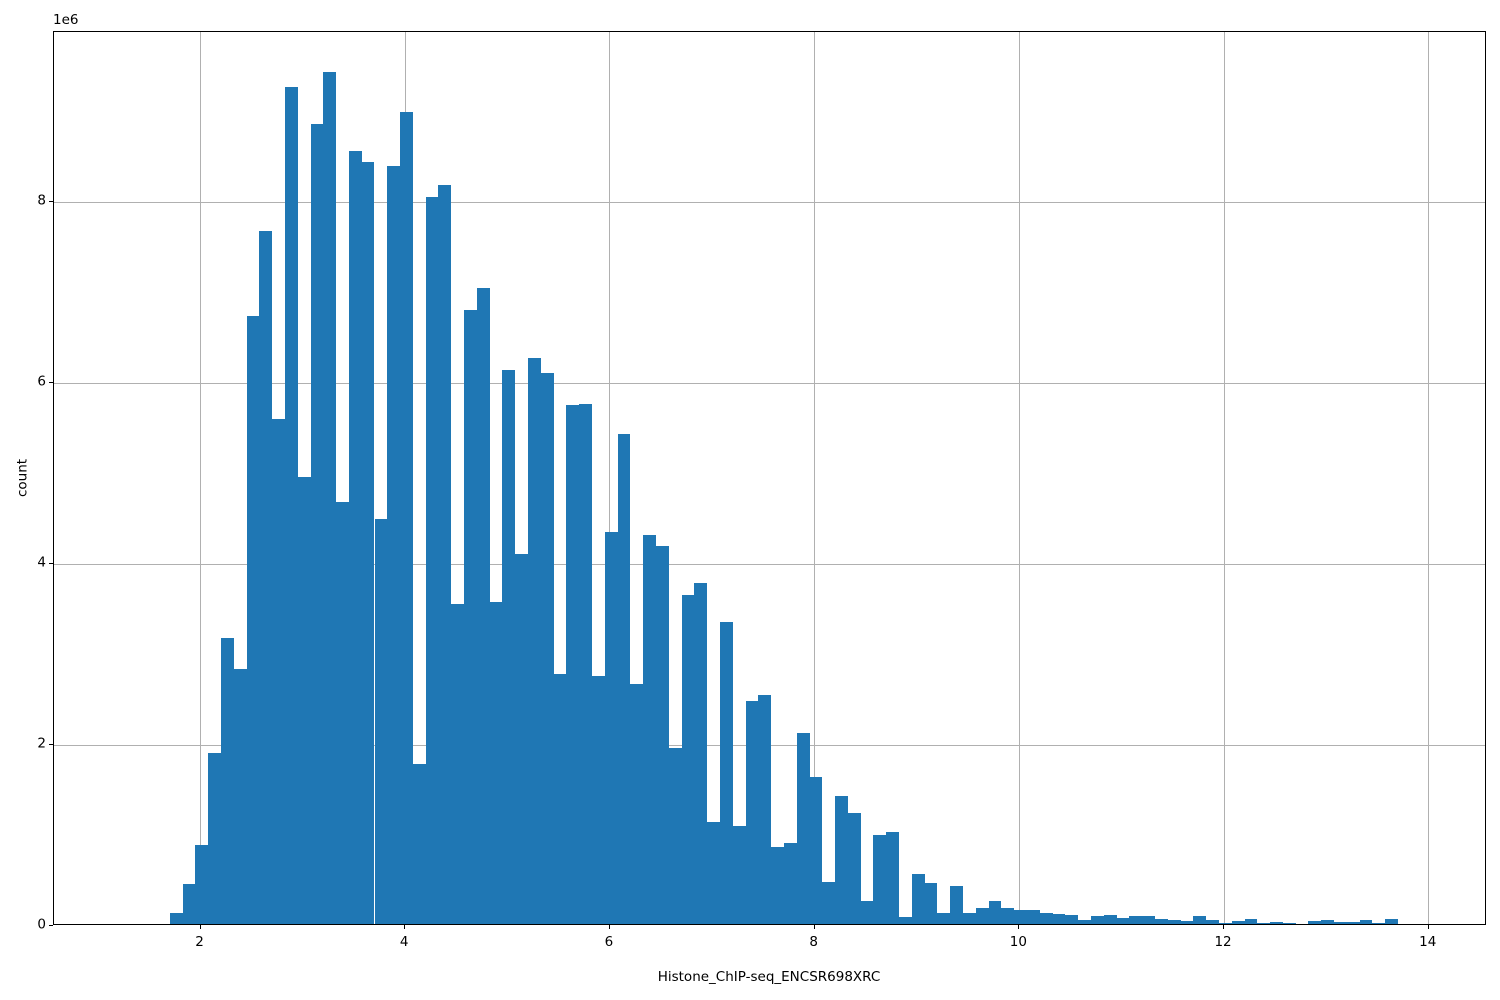  Describe the element at coordinates (769, 977) in the screenshot. I see `x-axis-label: Histone_ChIP-seq_ENCSR698XRC` at that location.